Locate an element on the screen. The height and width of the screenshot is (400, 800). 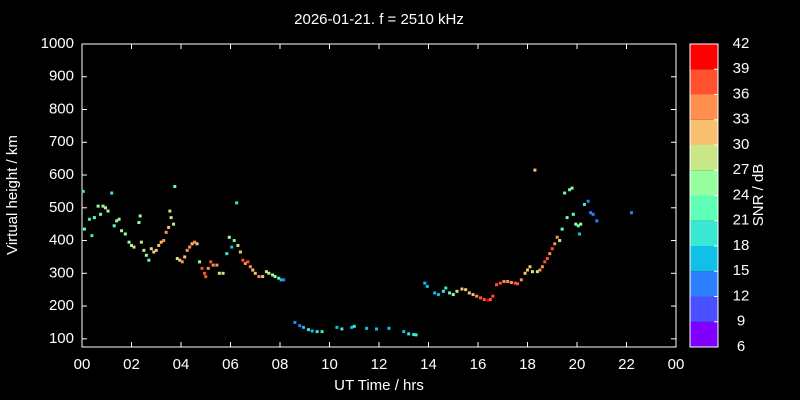
y-tick-label: 700 is located at coordinates (61, 141).